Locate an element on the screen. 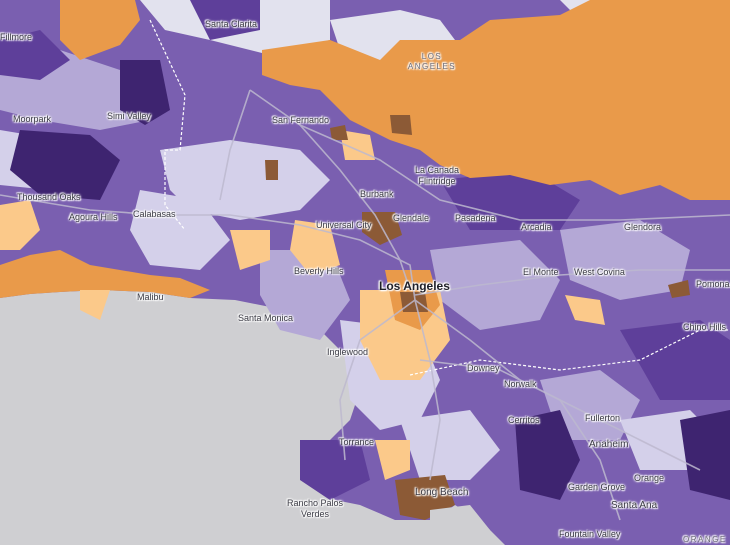 This screenshot has width=730, height=545. harbor-water is located at coordinates (460, 525).